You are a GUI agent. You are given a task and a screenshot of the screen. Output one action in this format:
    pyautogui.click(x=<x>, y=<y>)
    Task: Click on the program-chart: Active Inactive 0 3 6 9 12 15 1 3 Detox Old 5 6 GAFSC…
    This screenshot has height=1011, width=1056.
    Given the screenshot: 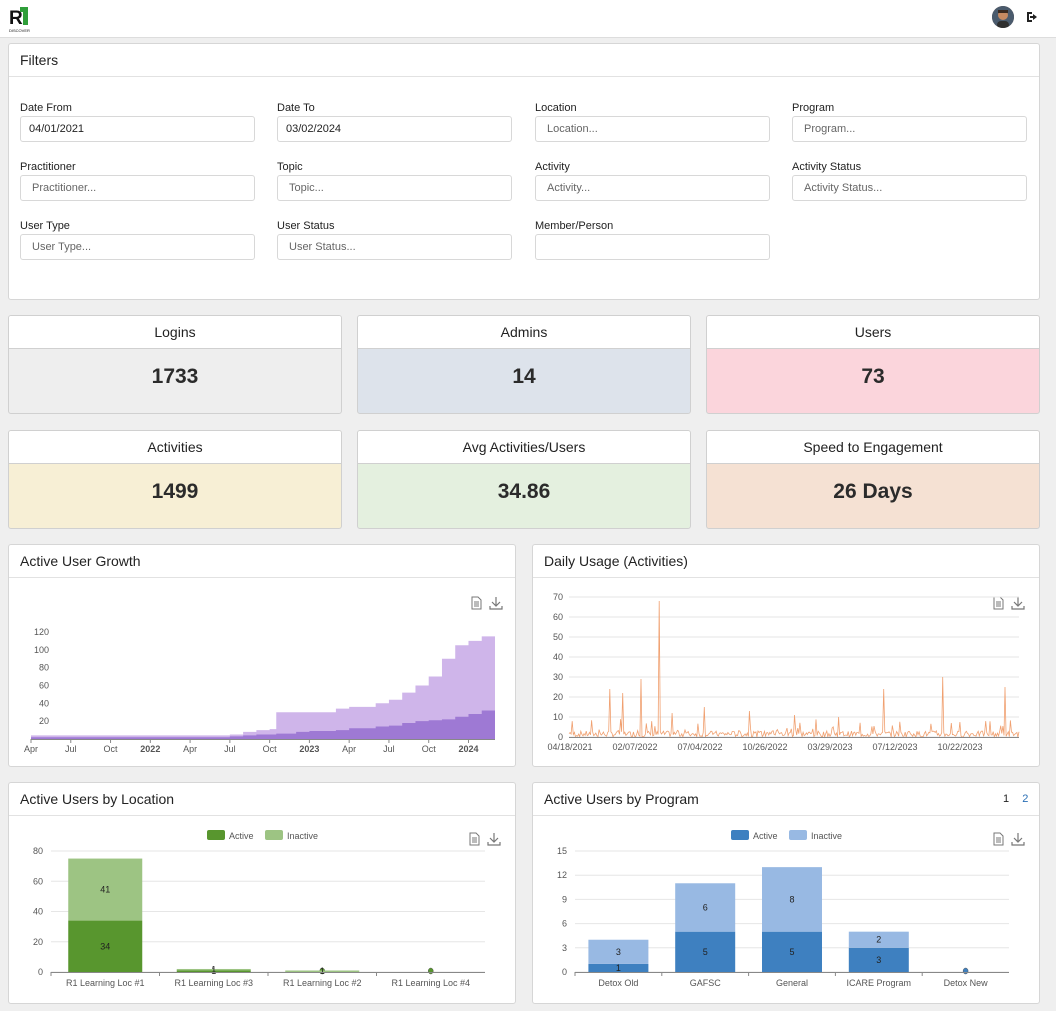 What is the action you would take?
    pyautogui.click(x=791, y=909)
    